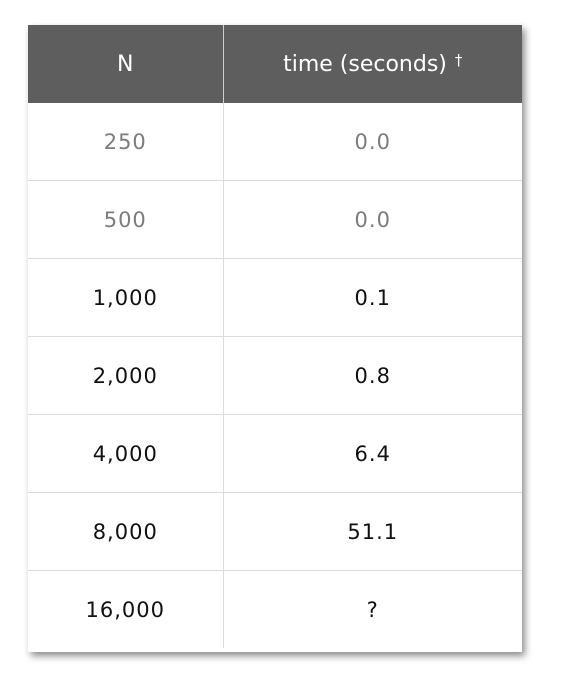 This screenshot has height=673, width=571. I want to click on table-row: 500 0.0, so click(275, 219).